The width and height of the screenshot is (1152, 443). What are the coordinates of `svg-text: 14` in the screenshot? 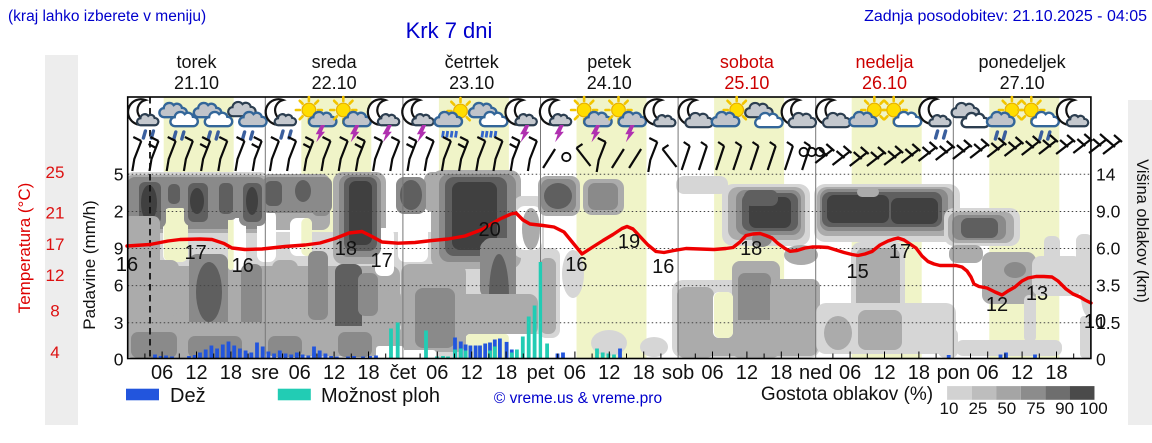 It's located at (1106, 174).